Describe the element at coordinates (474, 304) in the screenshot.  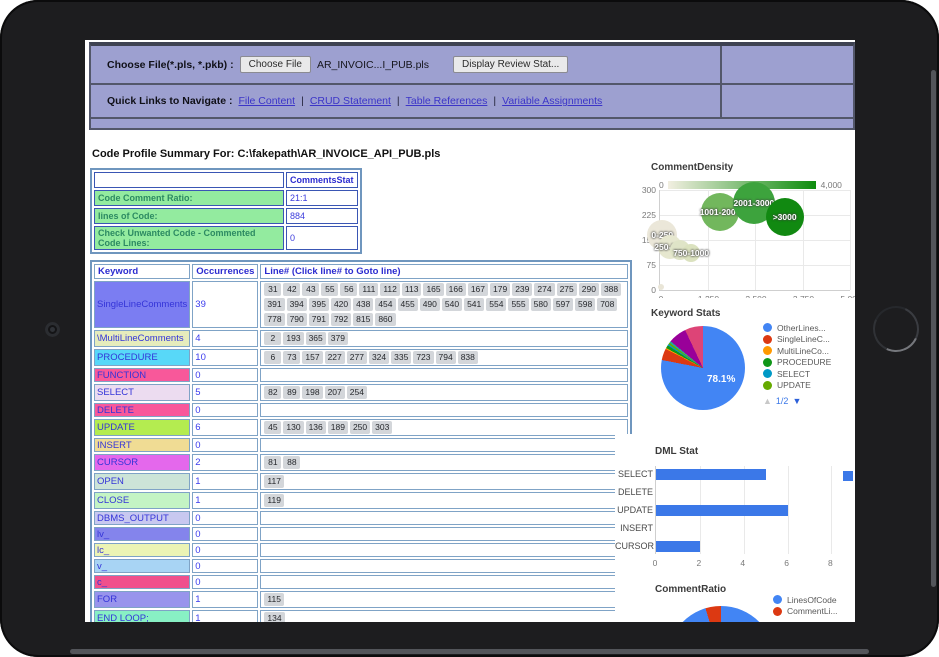
I see `line-number-chip: 541` at that location.